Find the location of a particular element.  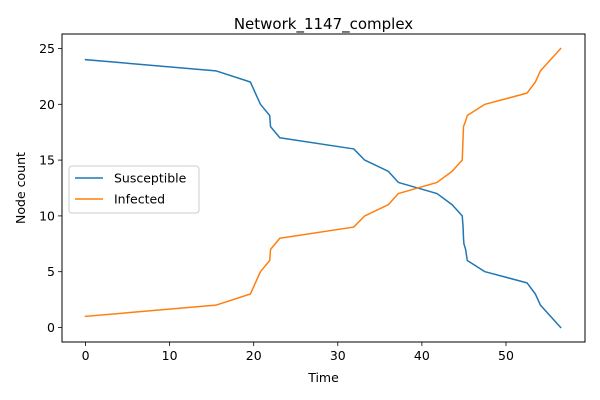

x-tick-label: 0 is located at coordinates (86, 355).